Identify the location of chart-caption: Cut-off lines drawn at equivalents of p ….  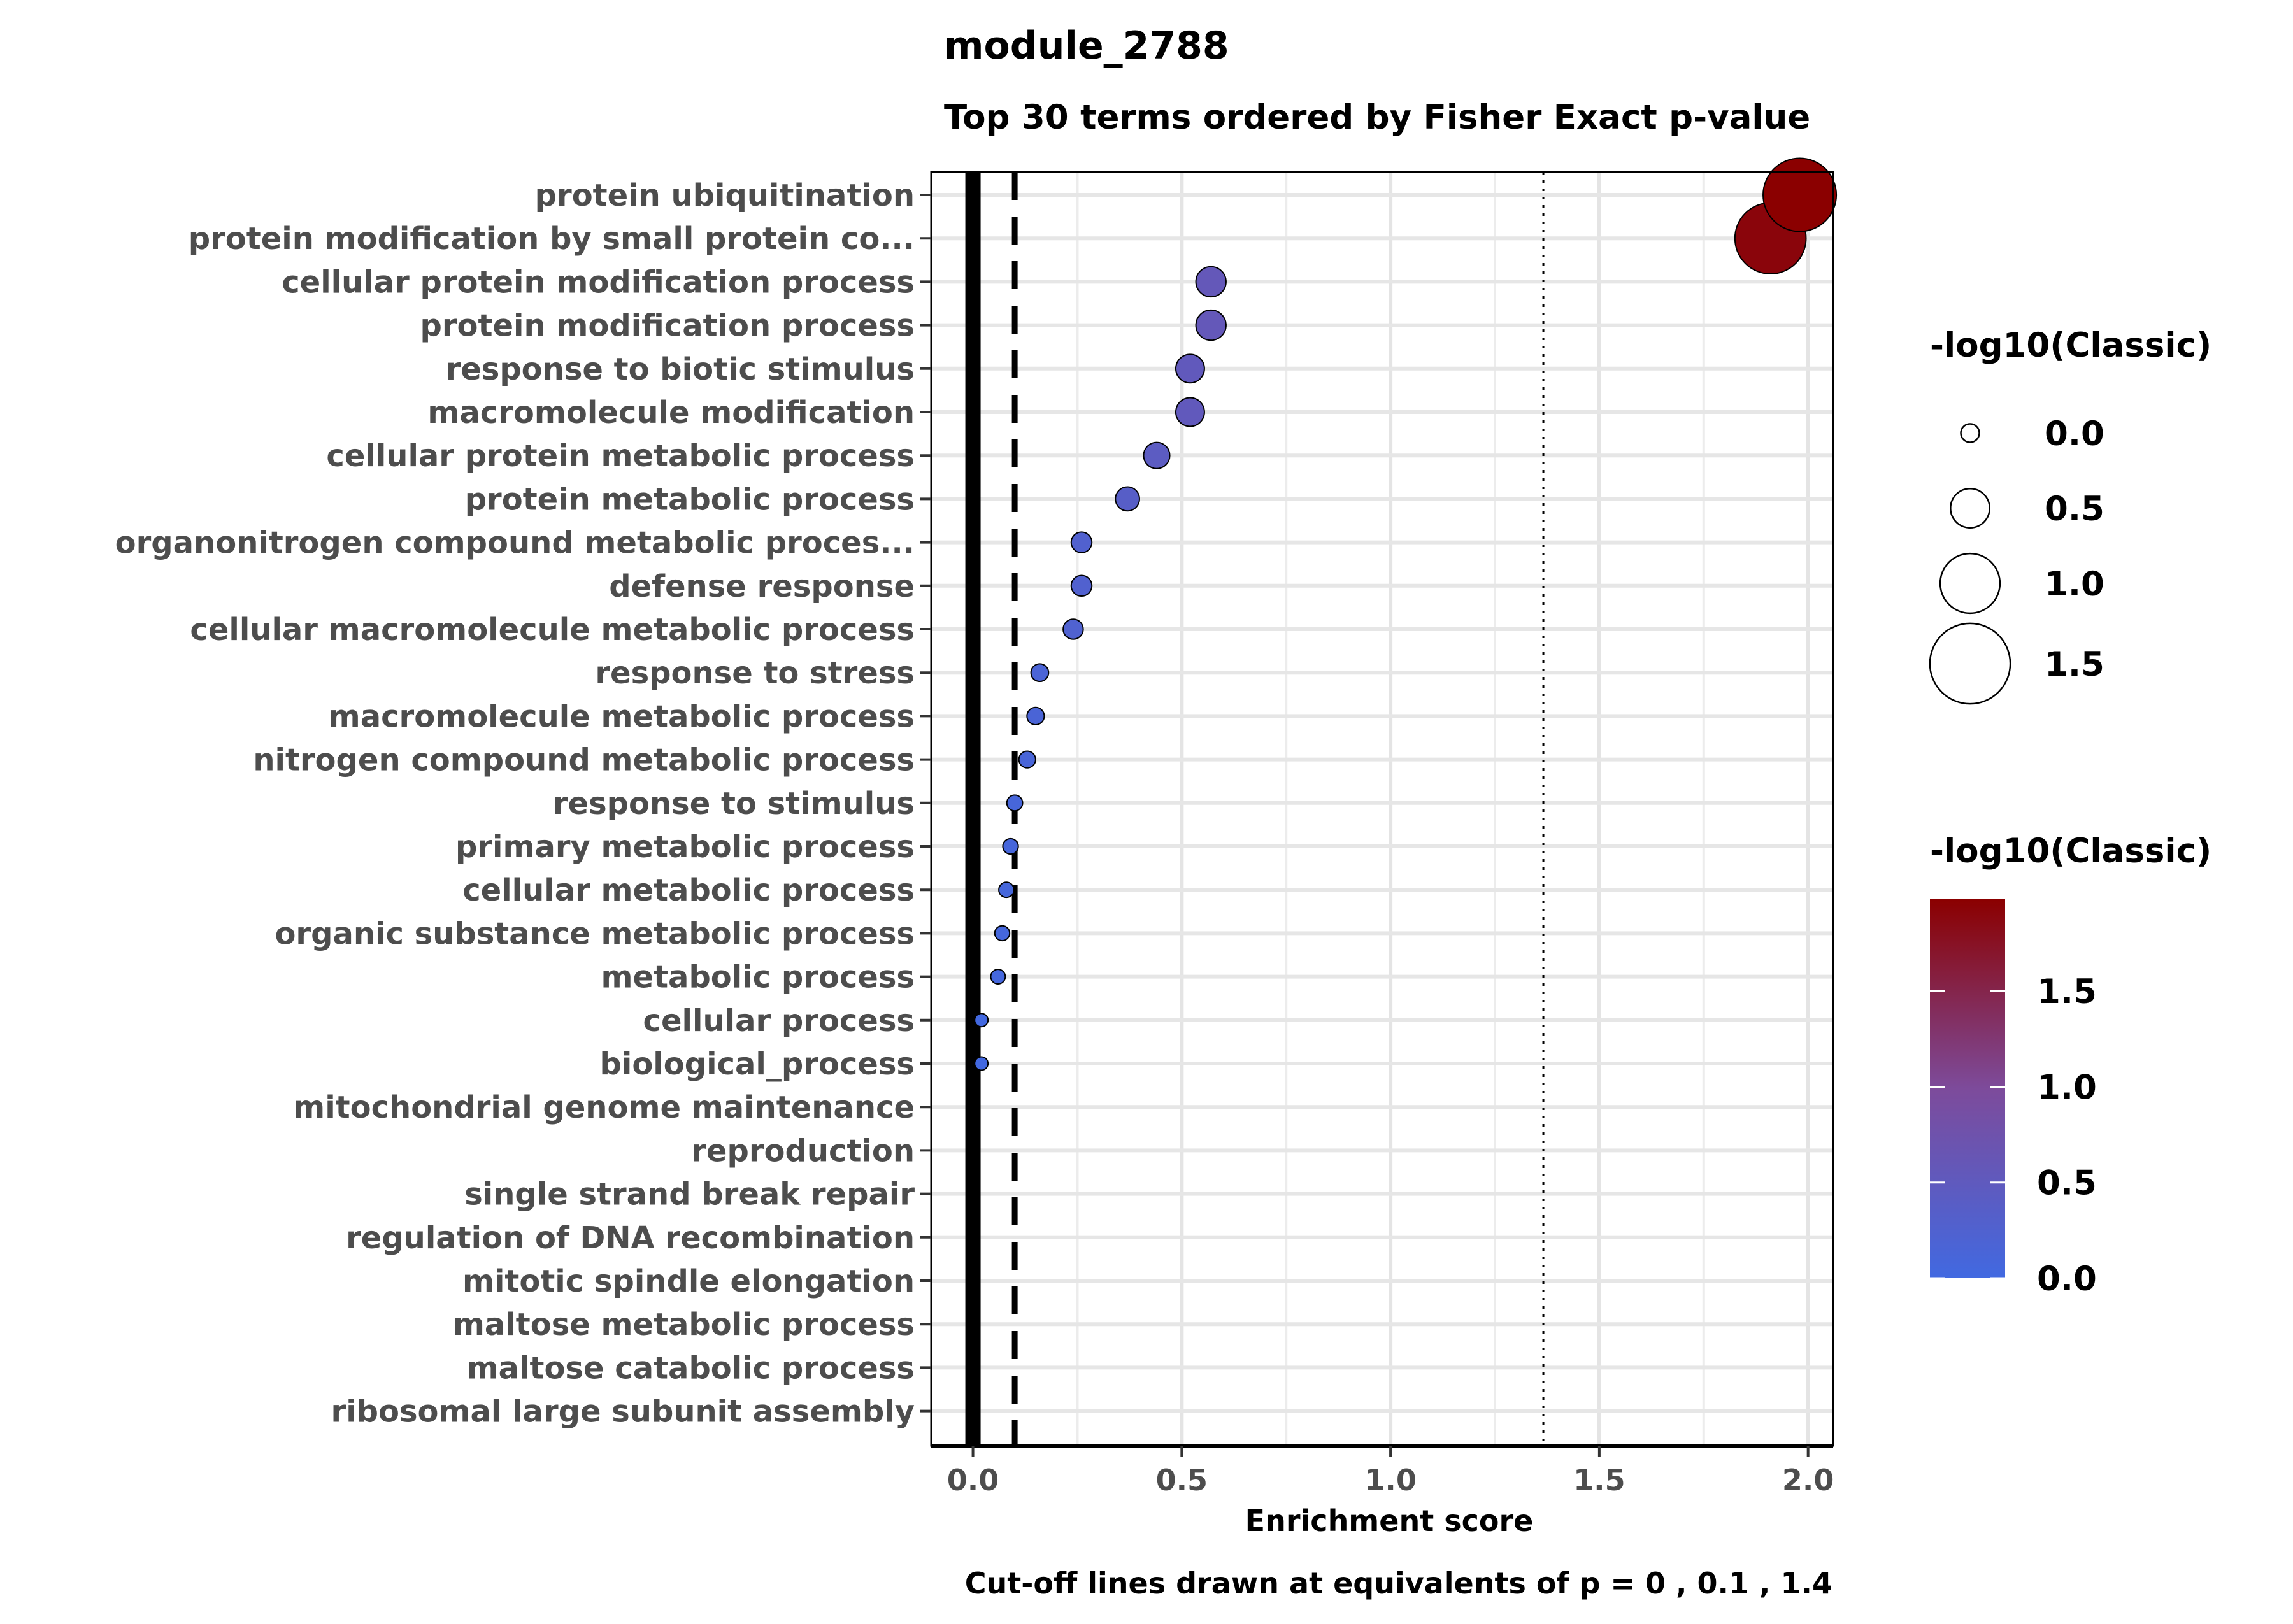
(1398, 1583).